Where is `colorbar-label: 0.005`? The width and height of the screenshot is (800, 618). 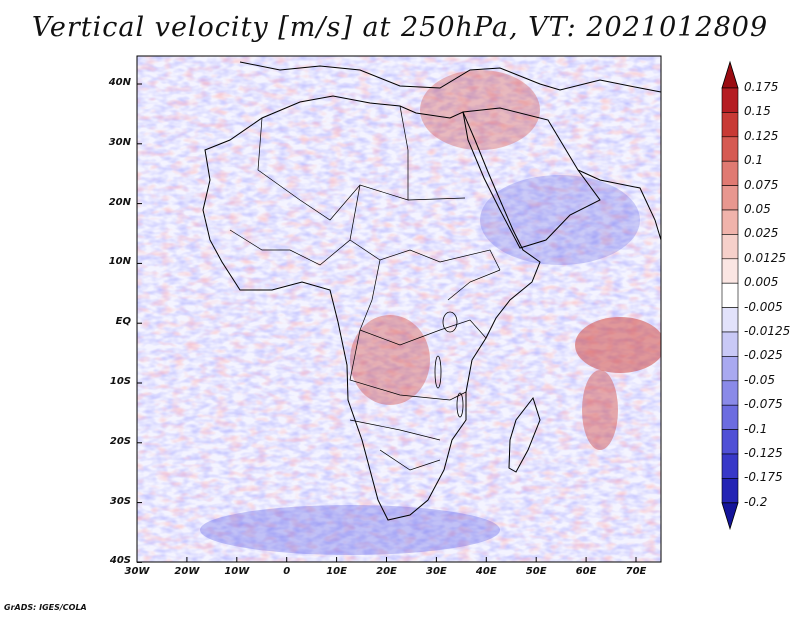
colorbar-label: 0.005 is located at coordinates (761, 282).